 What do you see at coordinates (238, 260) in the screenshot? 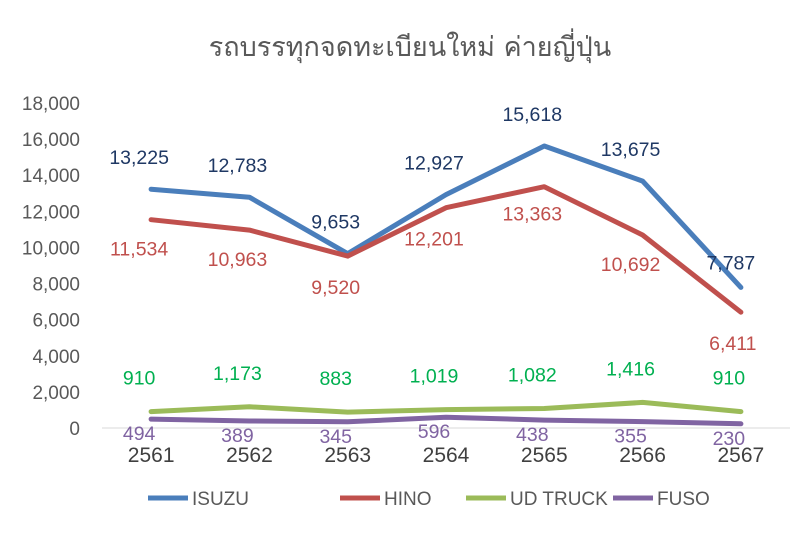
I see `data-label: 10,963` at bounding box center [238, 260].